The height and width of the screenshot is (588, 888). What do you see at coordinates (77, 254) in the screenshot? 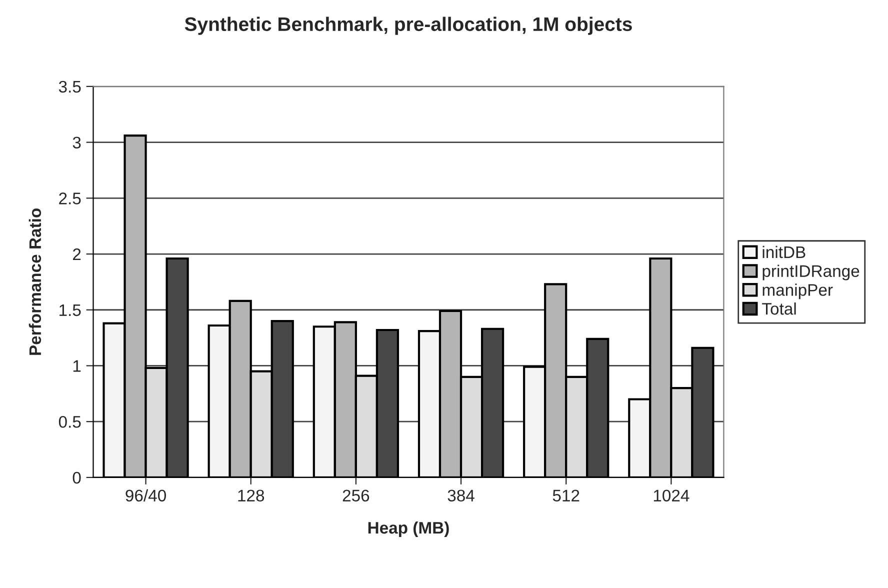
I see `y-tick-label: 2` at bounding box center [77, 254].